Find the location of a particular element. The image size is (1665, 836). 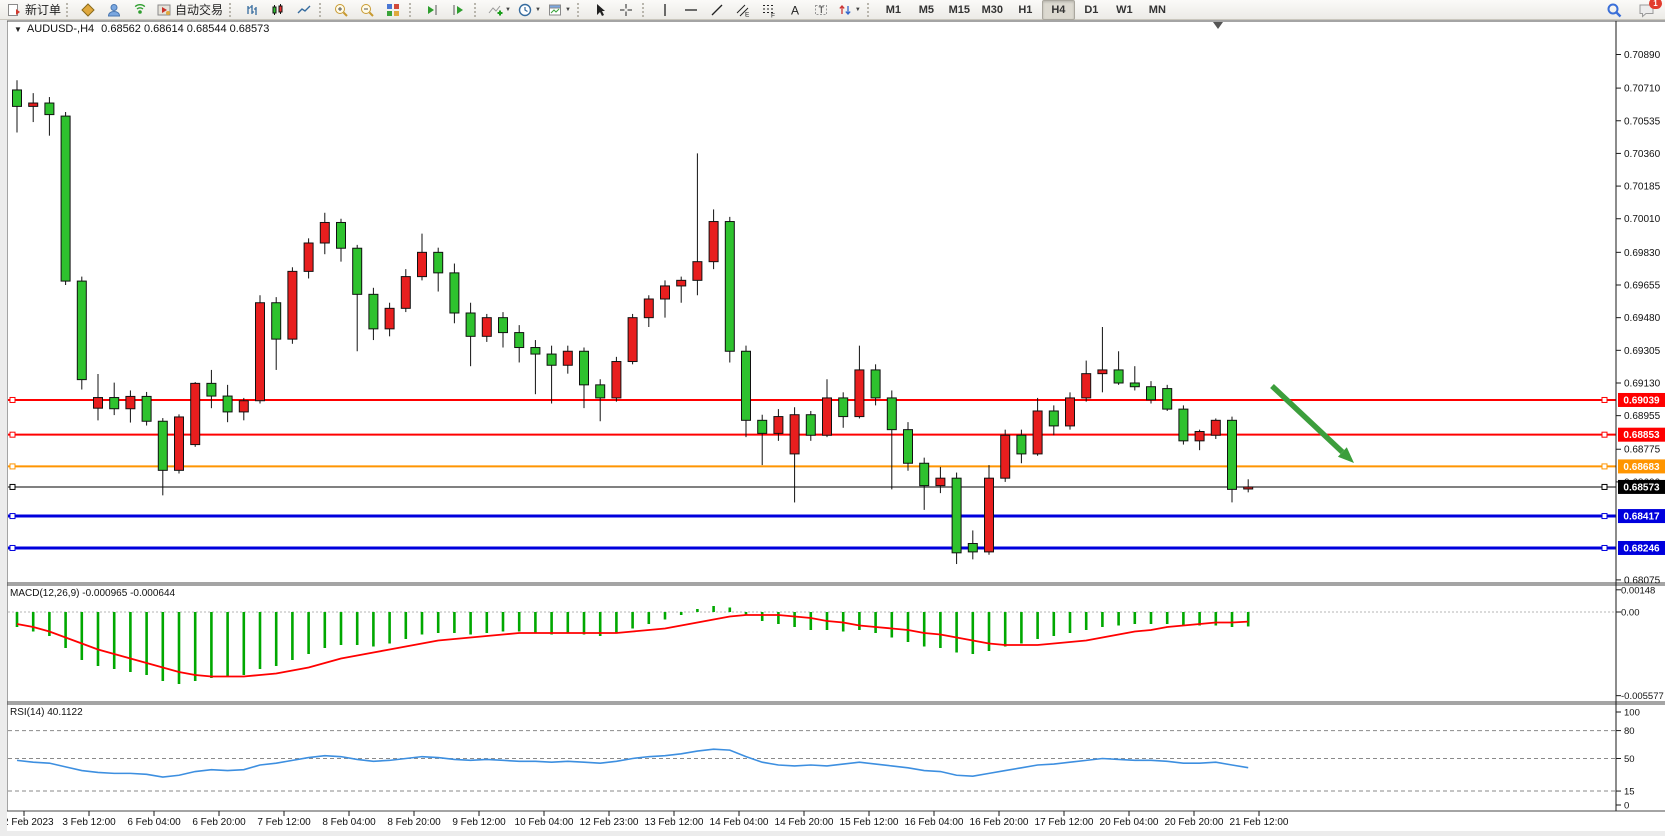

time-label: 2 Feb 2023 is located at coordinates (28, 822).